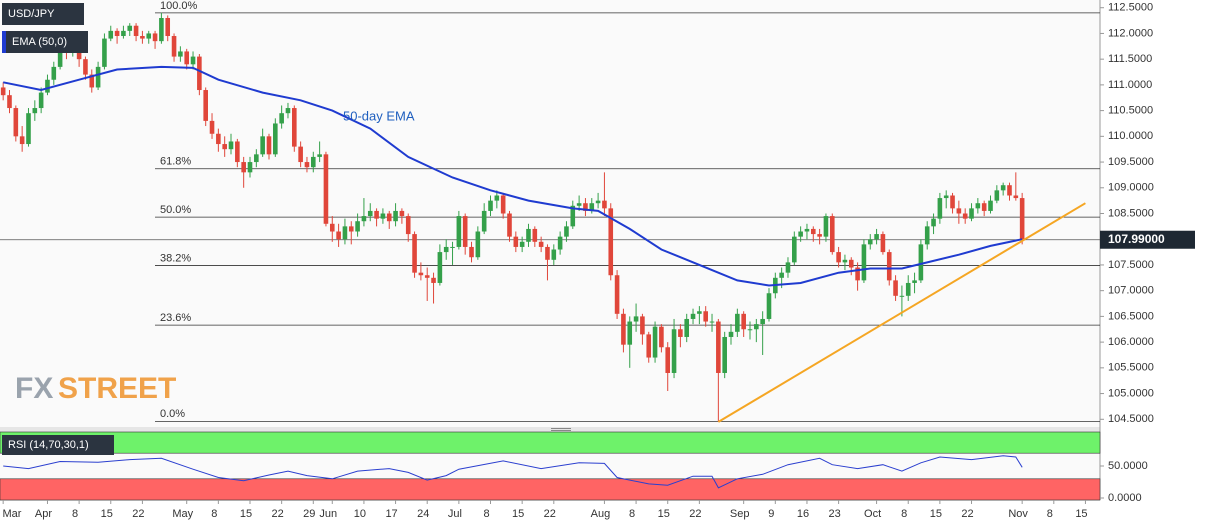  Describe the element at coordinates (43, 514) in the screenshot. I see `x-tick-label: Apr` at that location.